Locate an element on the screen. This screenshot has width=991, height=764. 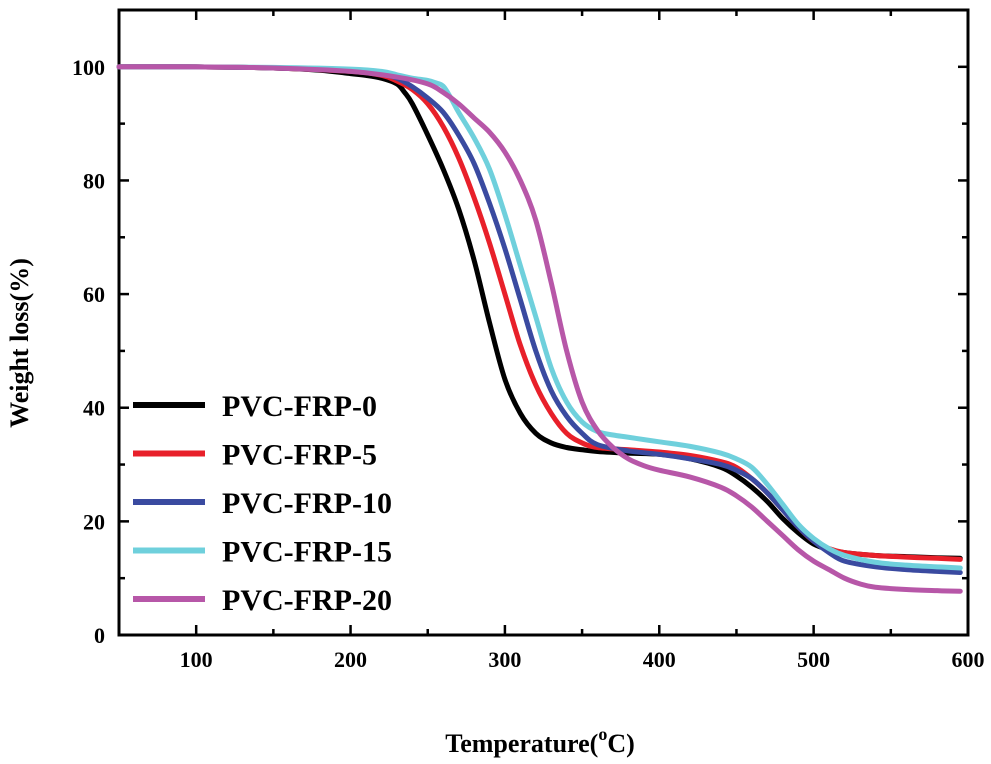
x-axis-title: Temperature(oC) is located at coordinates (540, 741).